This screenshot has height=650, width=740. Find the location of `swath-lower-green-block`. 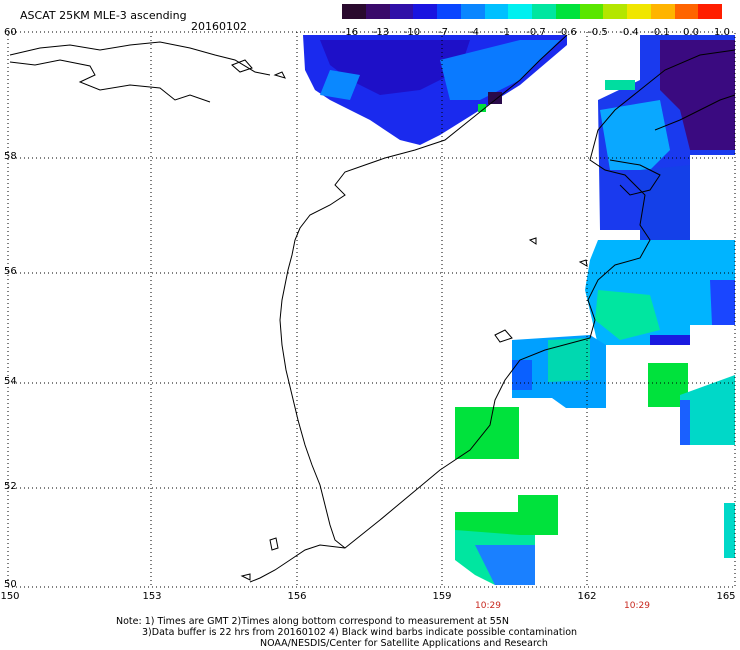

swath-lower-green-block is located at coordinates (487, 433).